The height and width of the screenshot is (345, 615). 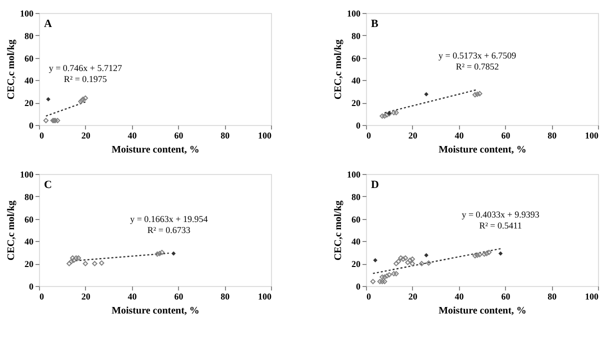 I want to click on annotation: D, so click(x=375, y=185).